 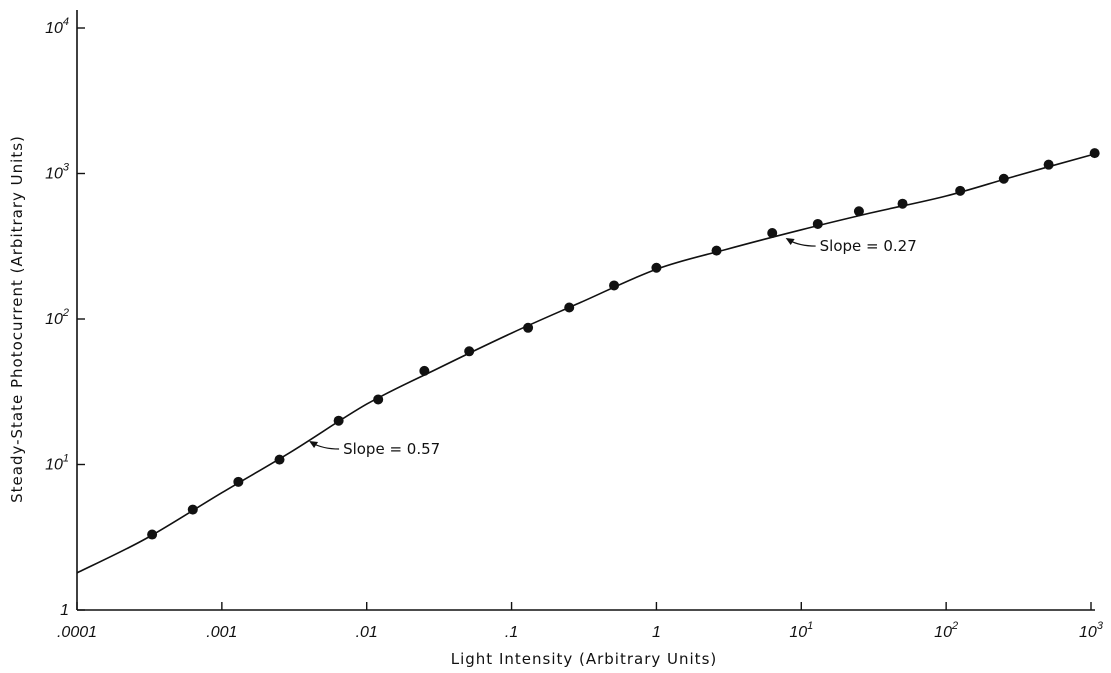 What do you see at coordinates (810, 626) in the screenshot?
I see `x-tick-exponent: 1` at bounding box center [810, 626].